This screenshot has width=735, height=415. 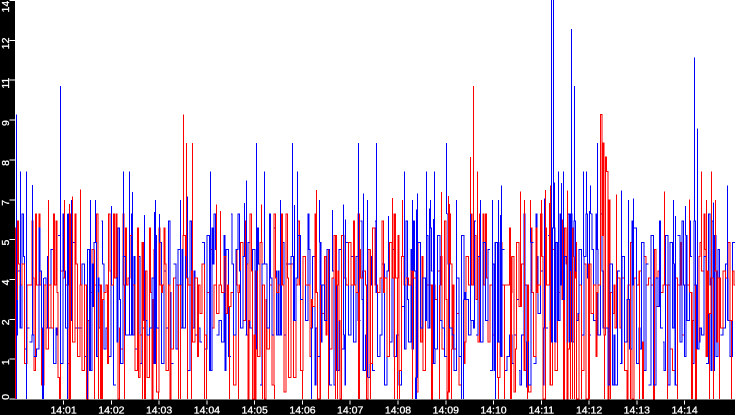 What do you see at coordinates (589, 410) in the screenshot?
I see `svg-text: 14:12` at bounding box center [589, 410].